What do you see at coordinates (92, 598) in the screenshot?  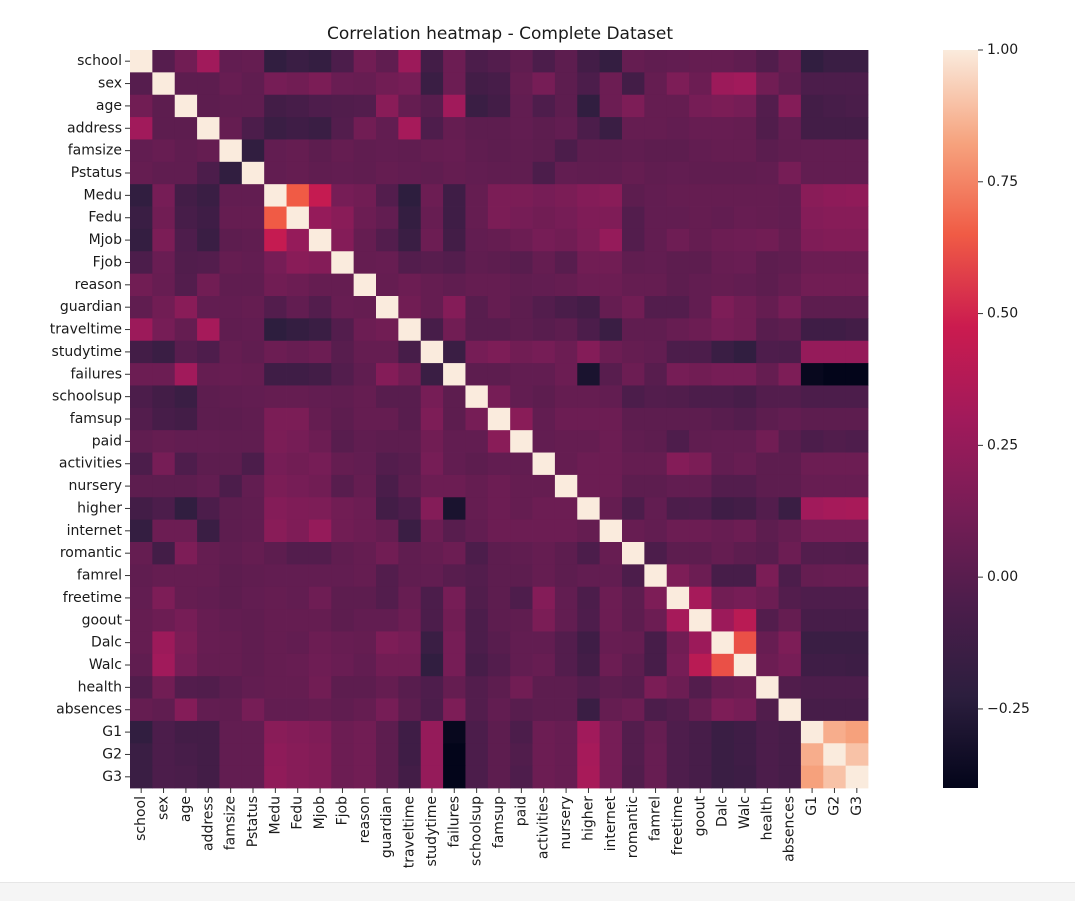 I see `y-tick-label-freetime: freetime` at bounding box center [92, 598].